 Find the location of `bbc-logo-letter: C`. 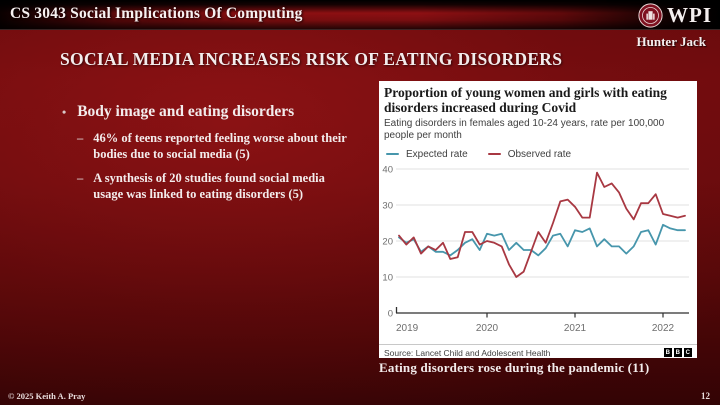

bbc-logo-letter: C is located at coordinates (687, 352).